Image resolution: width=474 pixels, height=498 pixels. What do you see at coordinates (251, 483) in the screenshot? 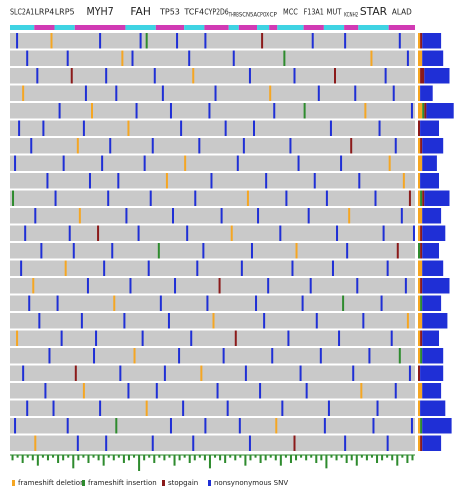
I see `legend-label: nonsynonymous SNV` at bounding box center [251, 483].